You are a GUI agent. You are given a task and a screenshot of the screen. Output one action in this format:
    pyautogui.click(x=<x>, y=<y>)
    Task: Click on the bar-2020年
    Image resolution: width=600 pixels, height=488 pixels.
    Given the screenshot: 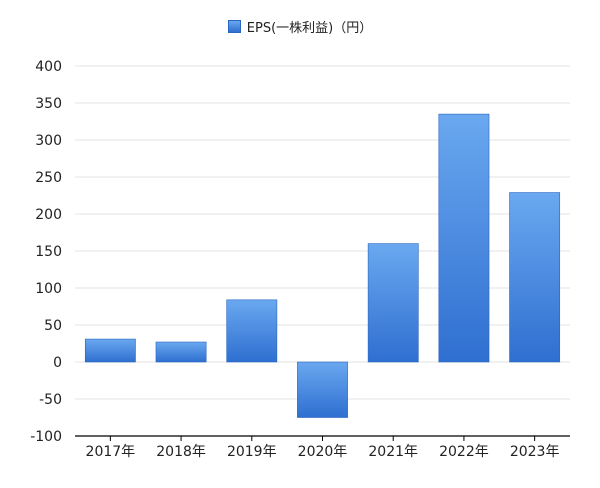 What is the action you would take?
    pyautogui.click(x=322, y=389)
    